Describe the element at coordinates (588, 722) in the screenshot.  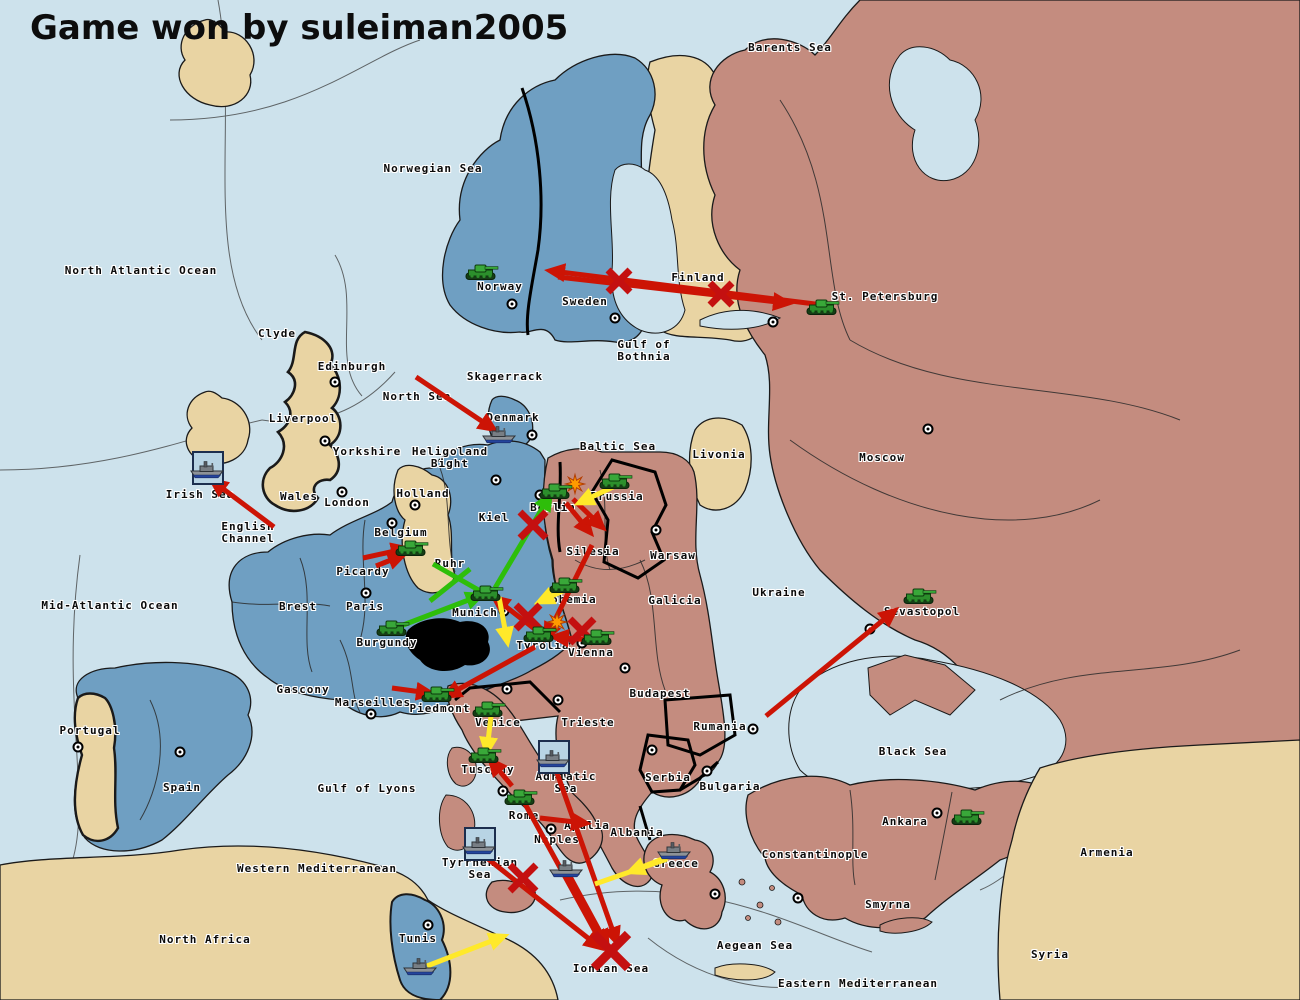
I see `territory-label: Trieste` at that location.